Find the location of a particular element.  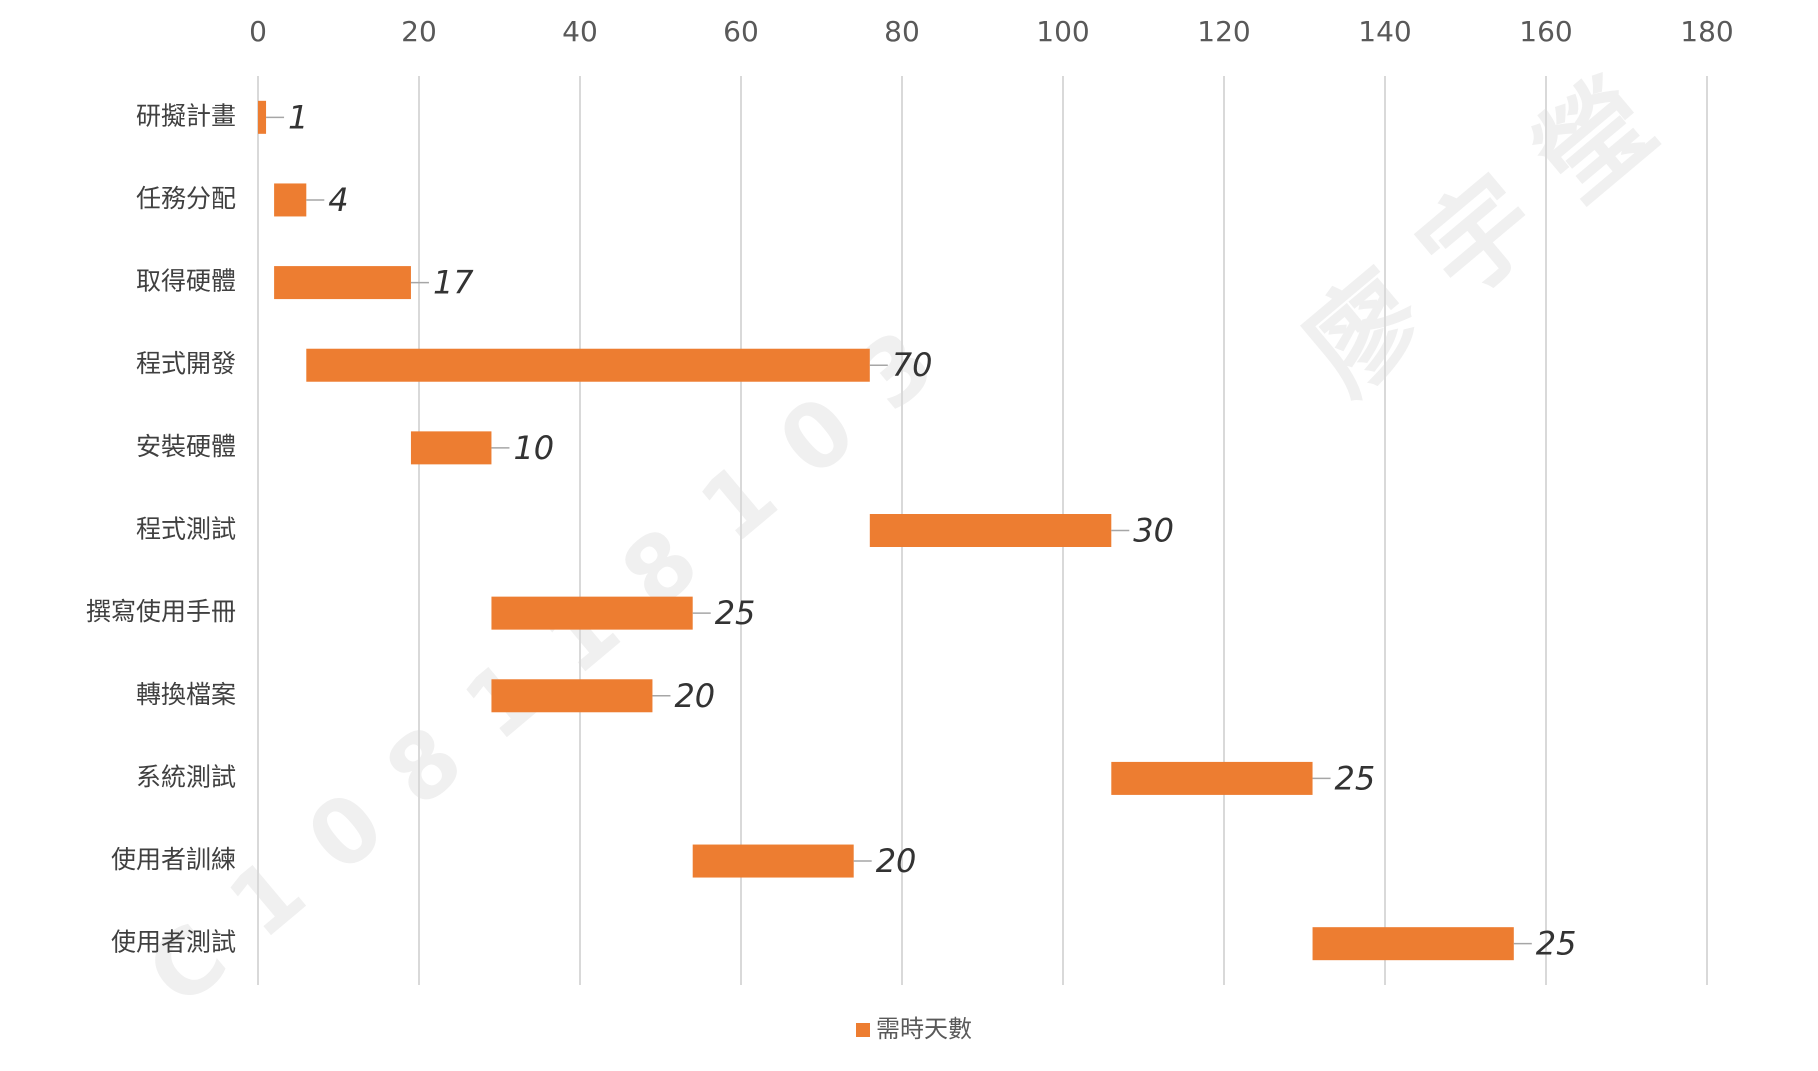

x-tick-label: 180 is located at coordinates (1706, 31).